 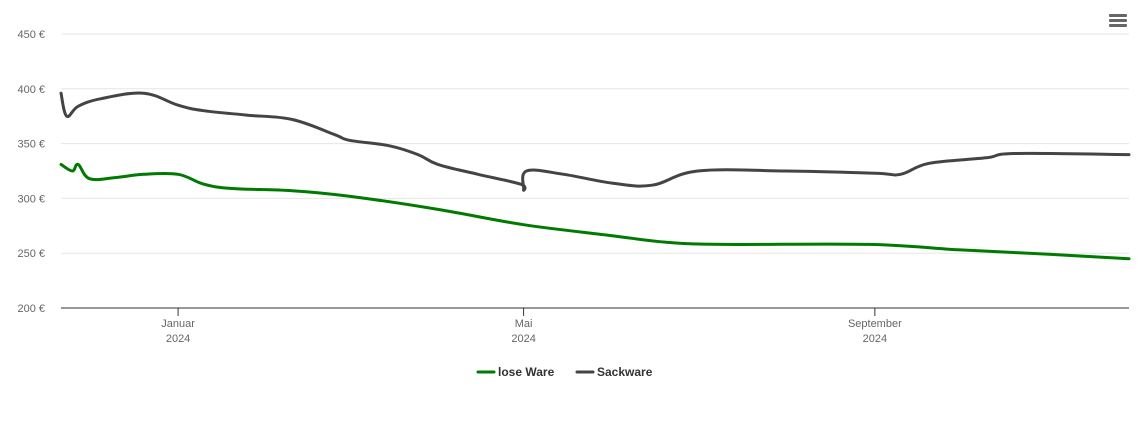 What do you see at coordinates (31, 145) in the screenshot?
I see `y-tick-label: 350 €` at bounding box center [31, 145].